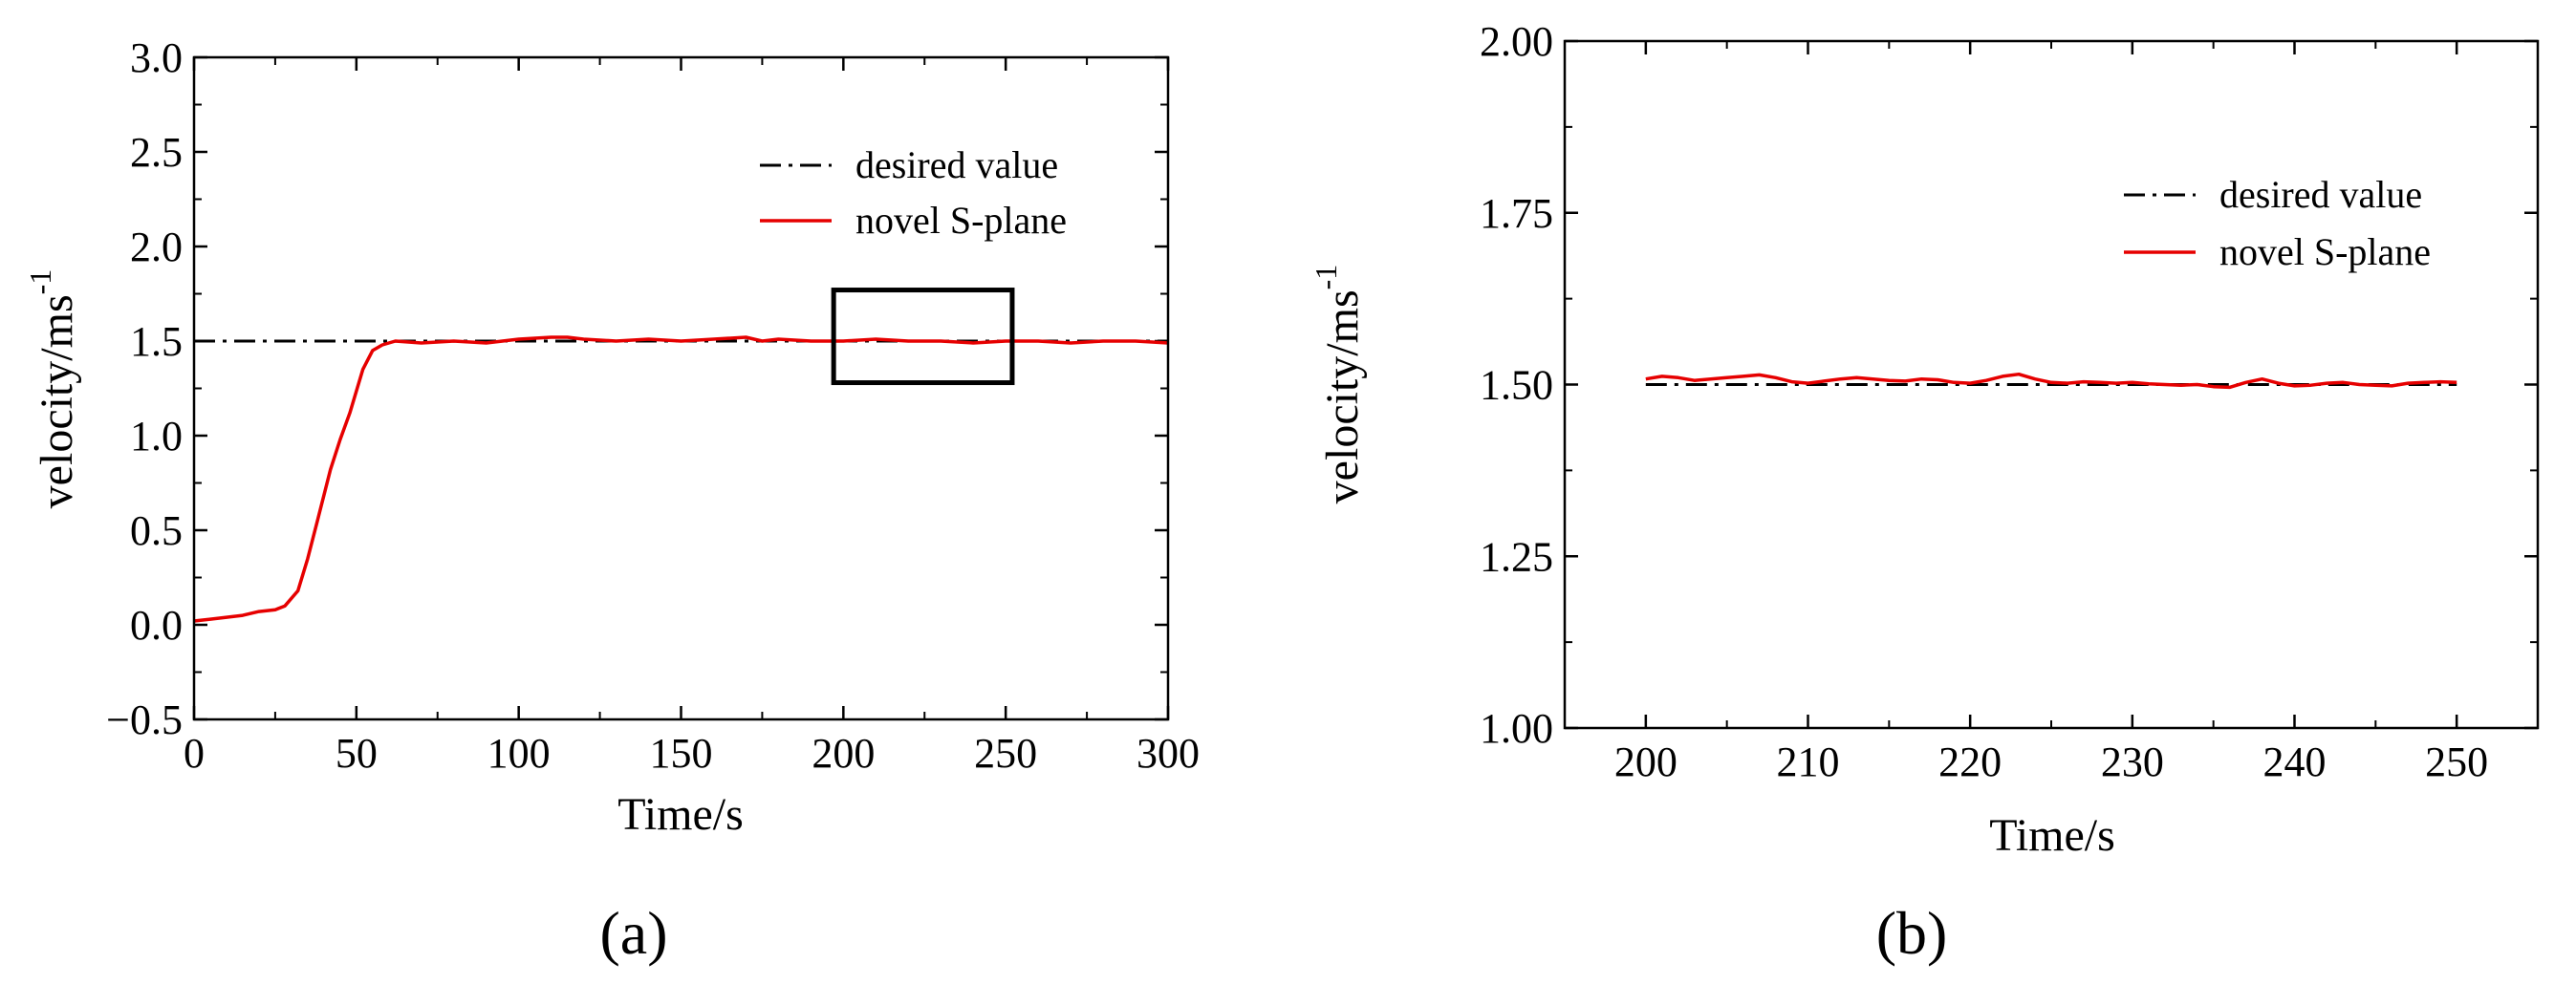  Describe the element at coordinates (156, 625) in the screenshot. I see `chart-a-y-tick-label: 0.0` at that location.